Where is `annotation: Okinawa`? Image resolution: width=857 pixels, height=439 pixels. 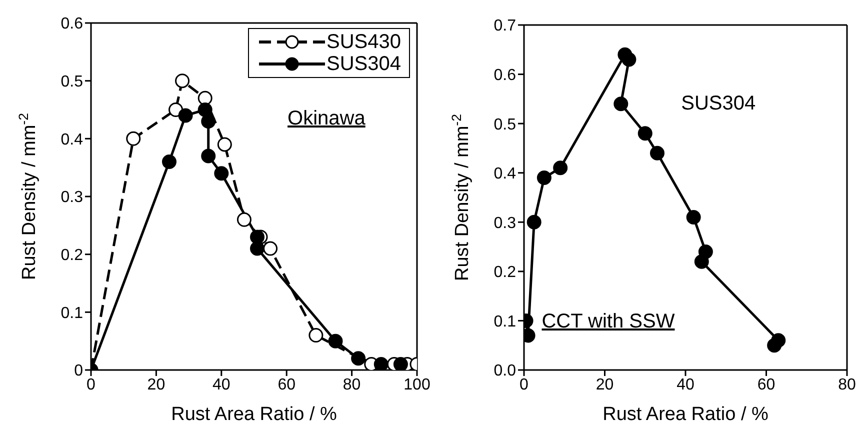 annotation: Okinawa is located at coordinates (327, 119).